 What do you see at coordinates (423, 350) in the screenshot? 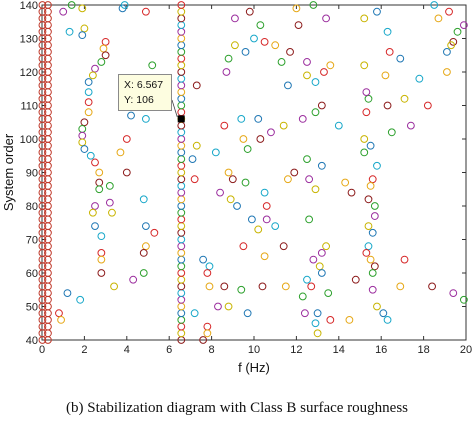
I see `x-tick-label: 18` at bounding box center [423, 350].